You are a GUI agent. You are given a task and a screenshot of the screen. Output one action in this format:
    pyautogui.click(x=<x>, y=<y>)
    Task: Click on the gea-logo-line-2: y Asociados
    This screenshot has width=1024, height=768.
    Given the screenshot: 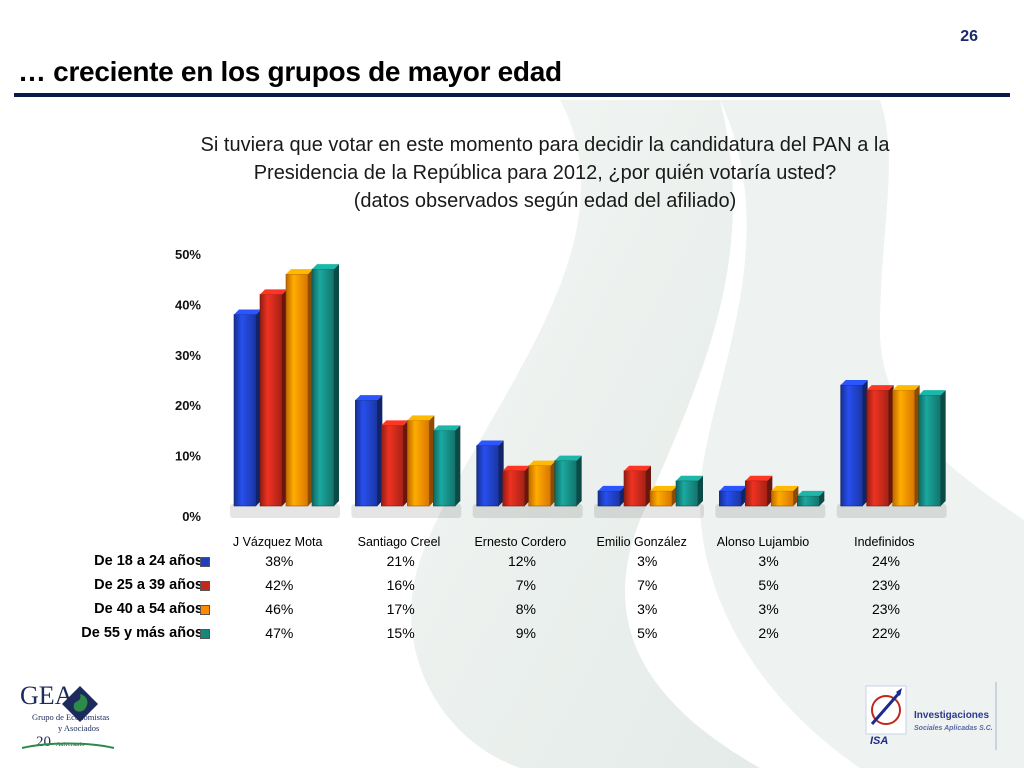 What is the action you would take?
    pyautogui.click(x=78, y=728)
    